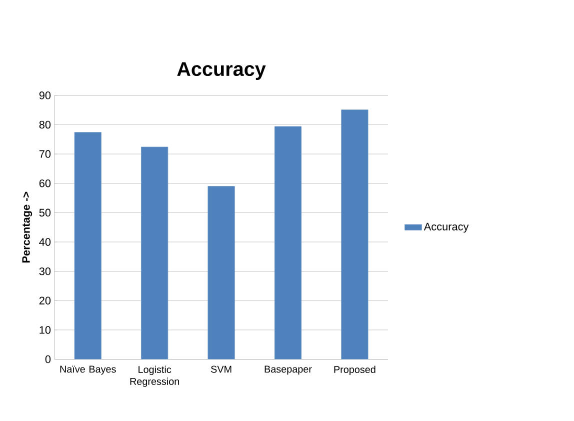  What do you see at coordinates (27, 227) in the screenshot?
I see `y-axis-title: Percentage ->` at bounding box center [27, 227].